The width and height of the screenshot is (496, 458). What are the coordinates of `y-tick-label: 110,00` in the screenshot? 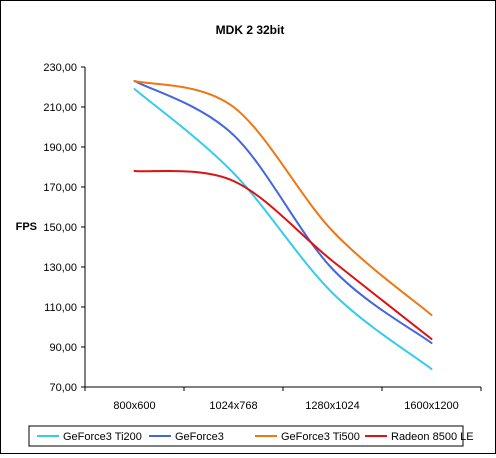 It's located at (60, 308).